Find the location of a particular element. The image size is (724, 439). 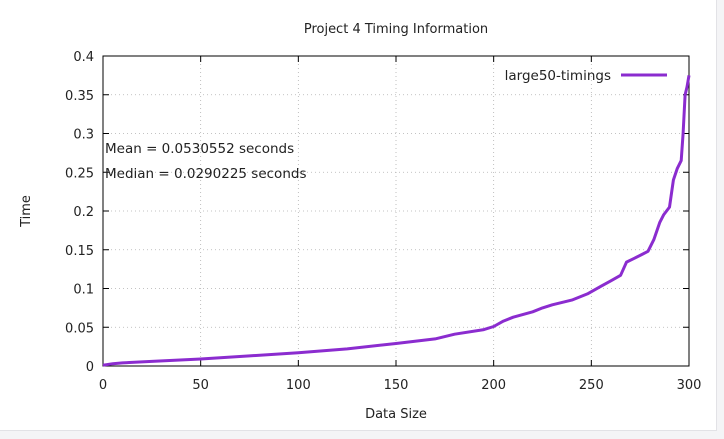

y-tick-label: 0.05 is located at coordinates (79, 328).